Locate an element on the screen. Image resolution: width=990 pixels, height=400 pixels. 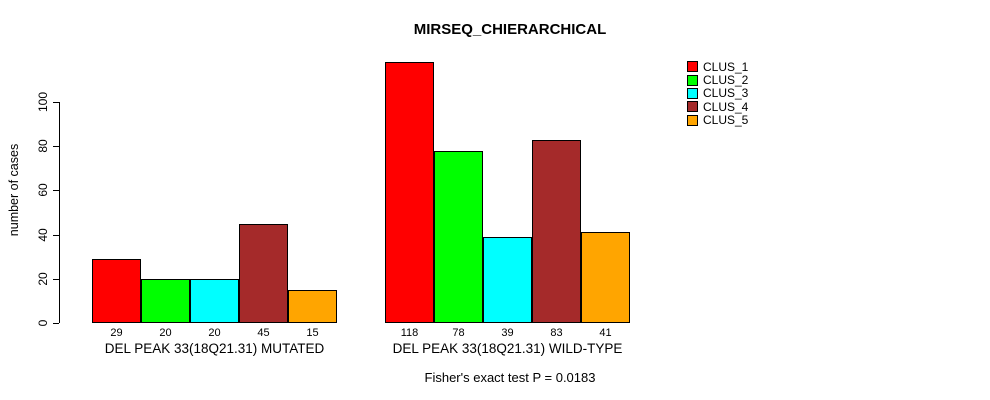
bar-clus_4-group2 is located at coordinates (556, 231).